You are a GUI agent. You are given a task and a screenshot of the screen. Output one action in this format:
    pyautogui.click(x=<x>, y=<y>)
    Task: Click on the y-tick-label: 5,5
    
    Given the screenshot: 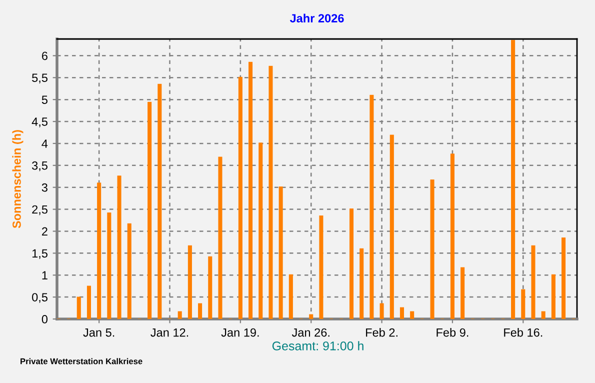 What is the action you would take?
    pyautogui.click(x=40, y=79)
    